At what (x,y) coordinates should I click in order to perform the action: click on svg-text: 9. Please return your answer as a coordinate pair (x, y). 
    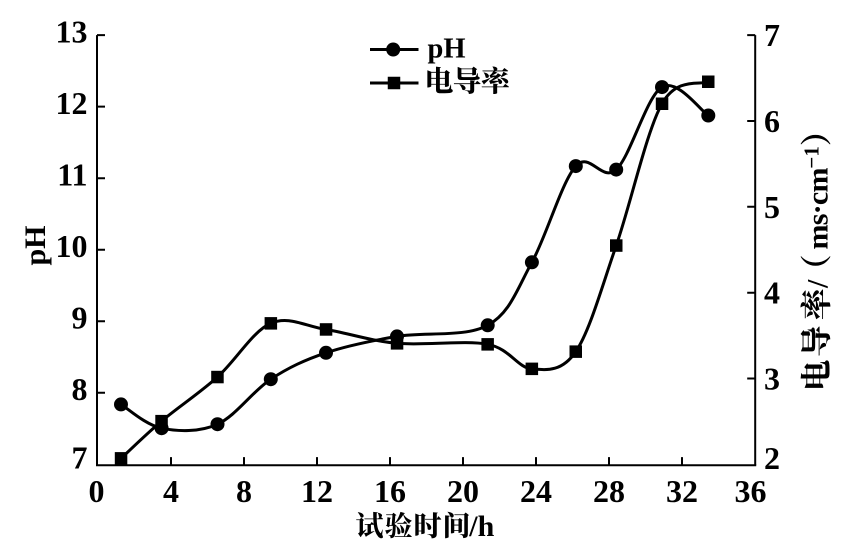
    Looking at the image, I should click on (80, 318).